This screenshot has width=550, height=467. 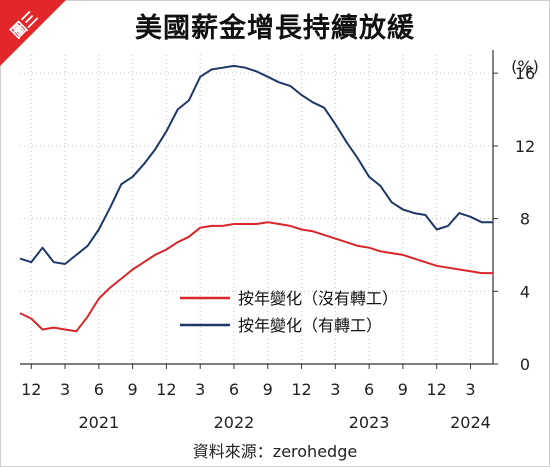 I want to click on year-label: 2024, so click(x=470, y=422).